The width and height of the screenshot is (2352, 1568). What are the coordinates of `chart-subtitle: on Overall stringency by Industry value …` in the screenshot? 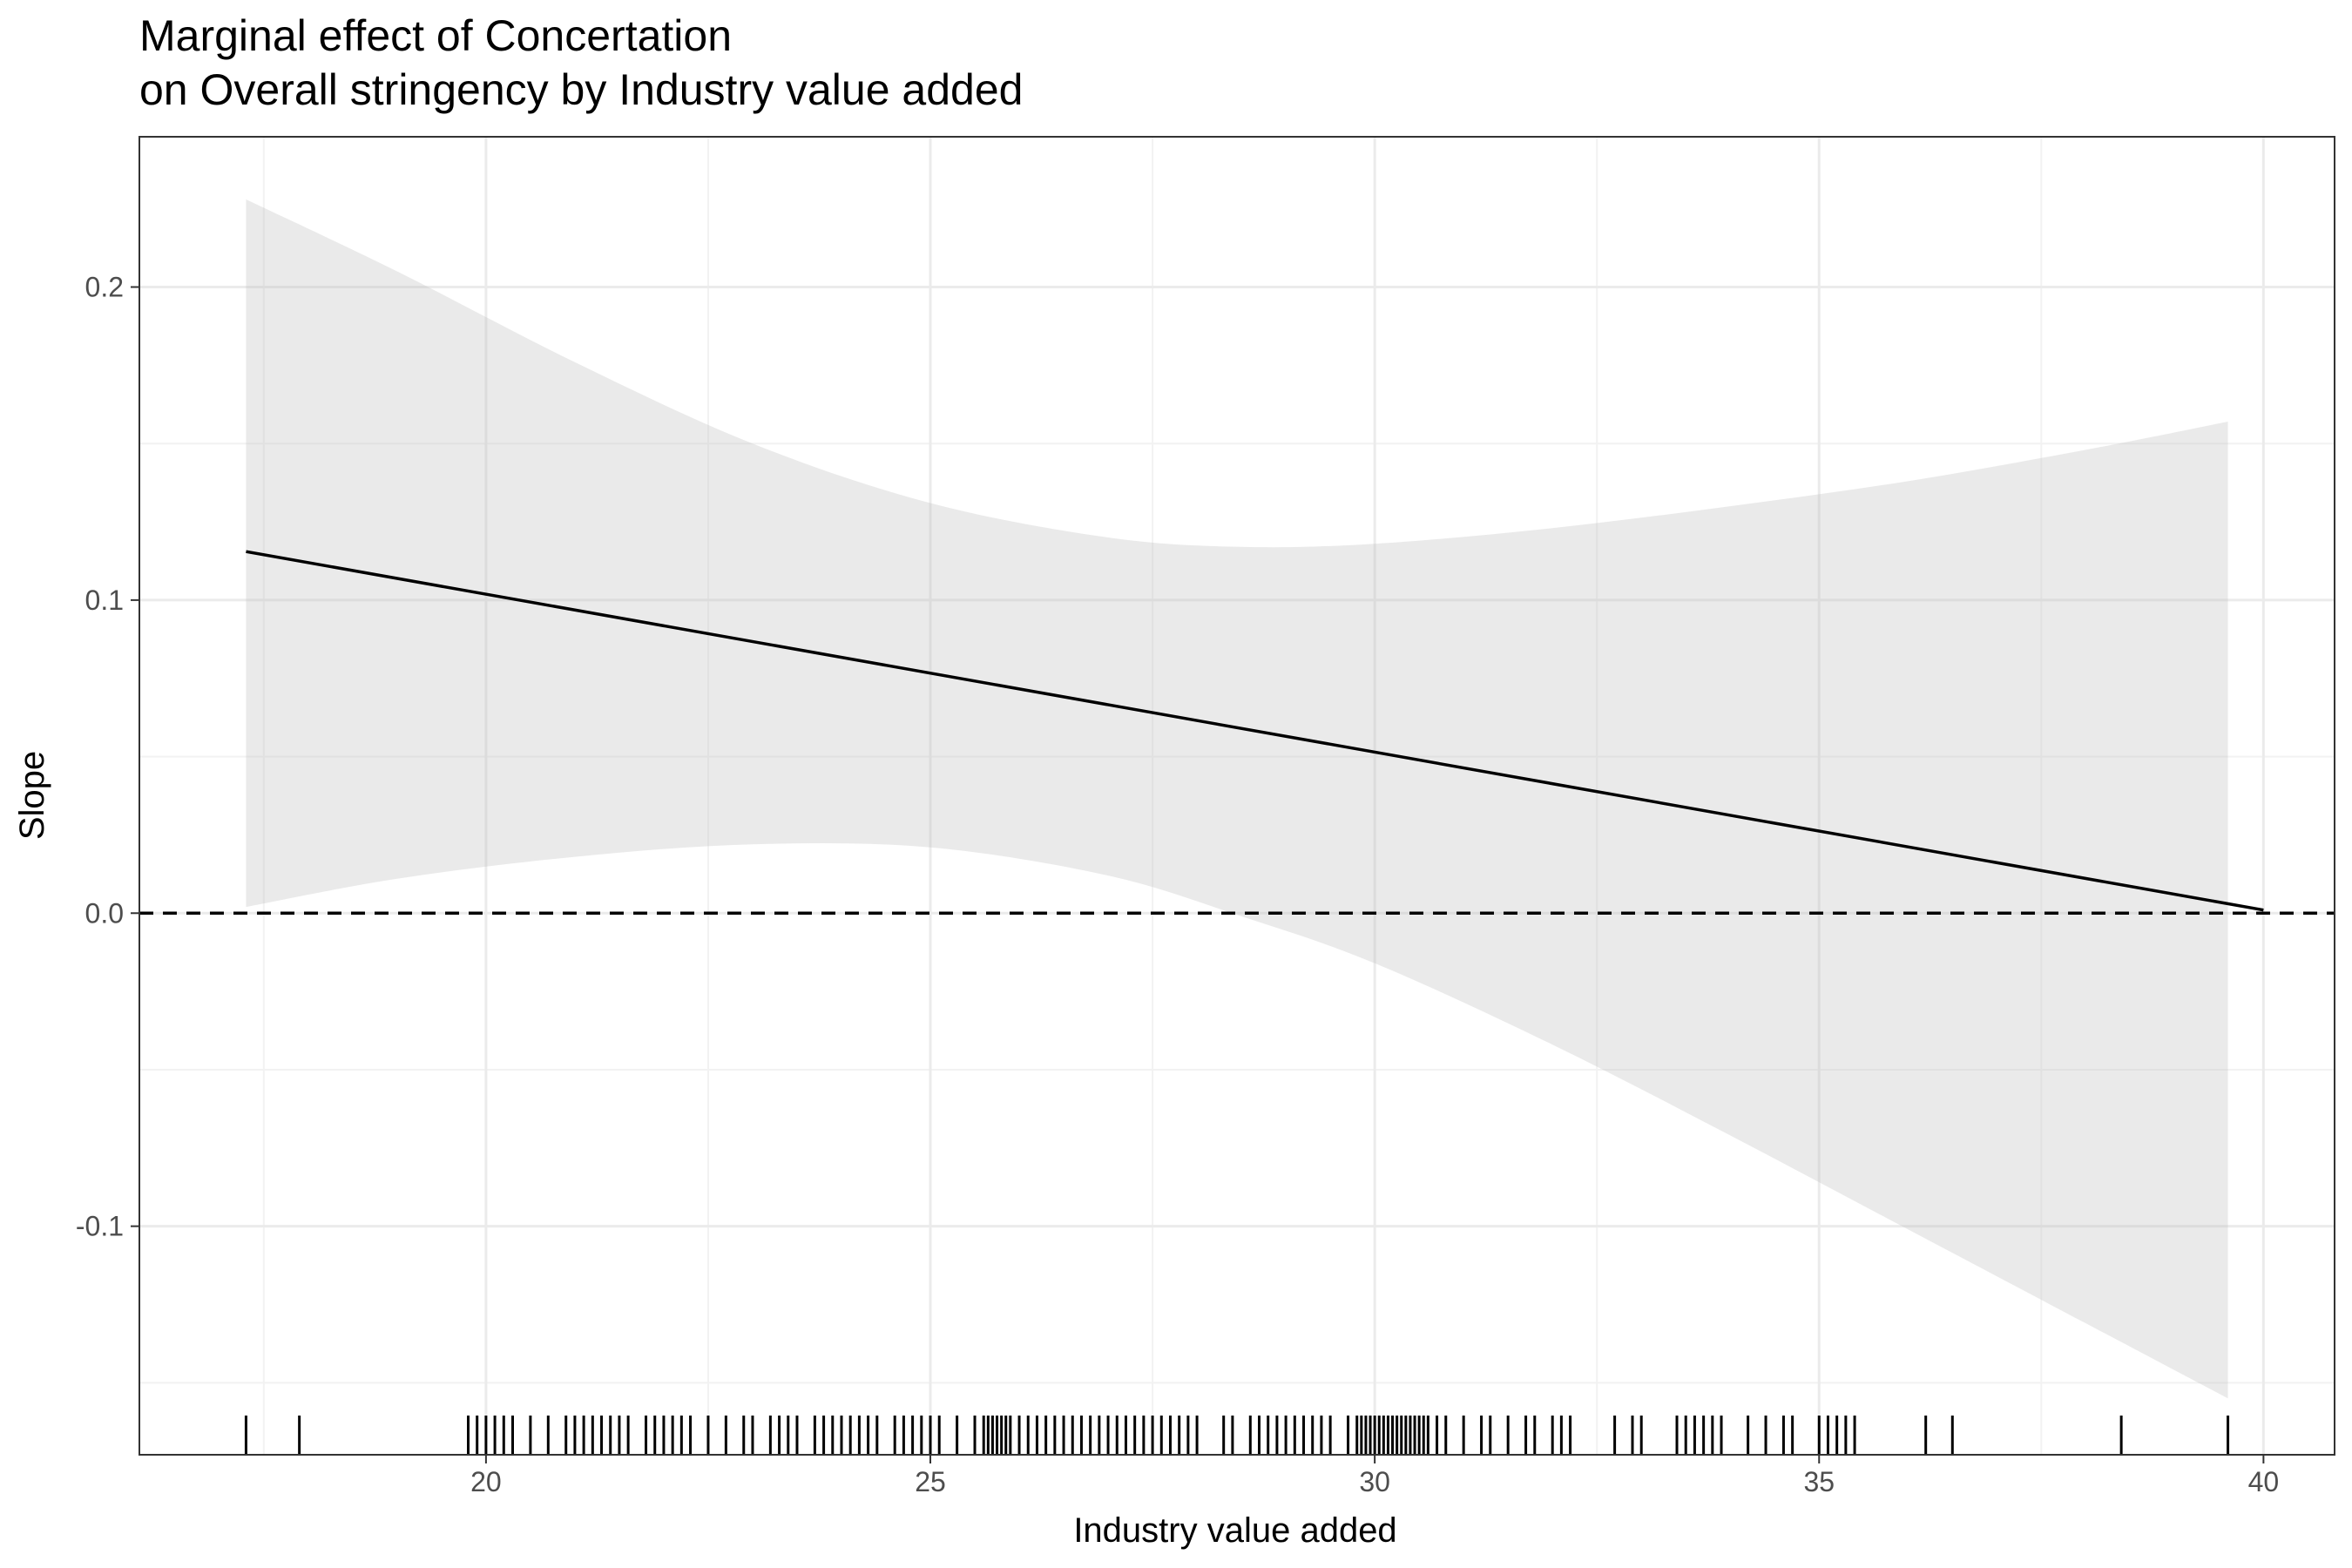 It's located at (581, 90).